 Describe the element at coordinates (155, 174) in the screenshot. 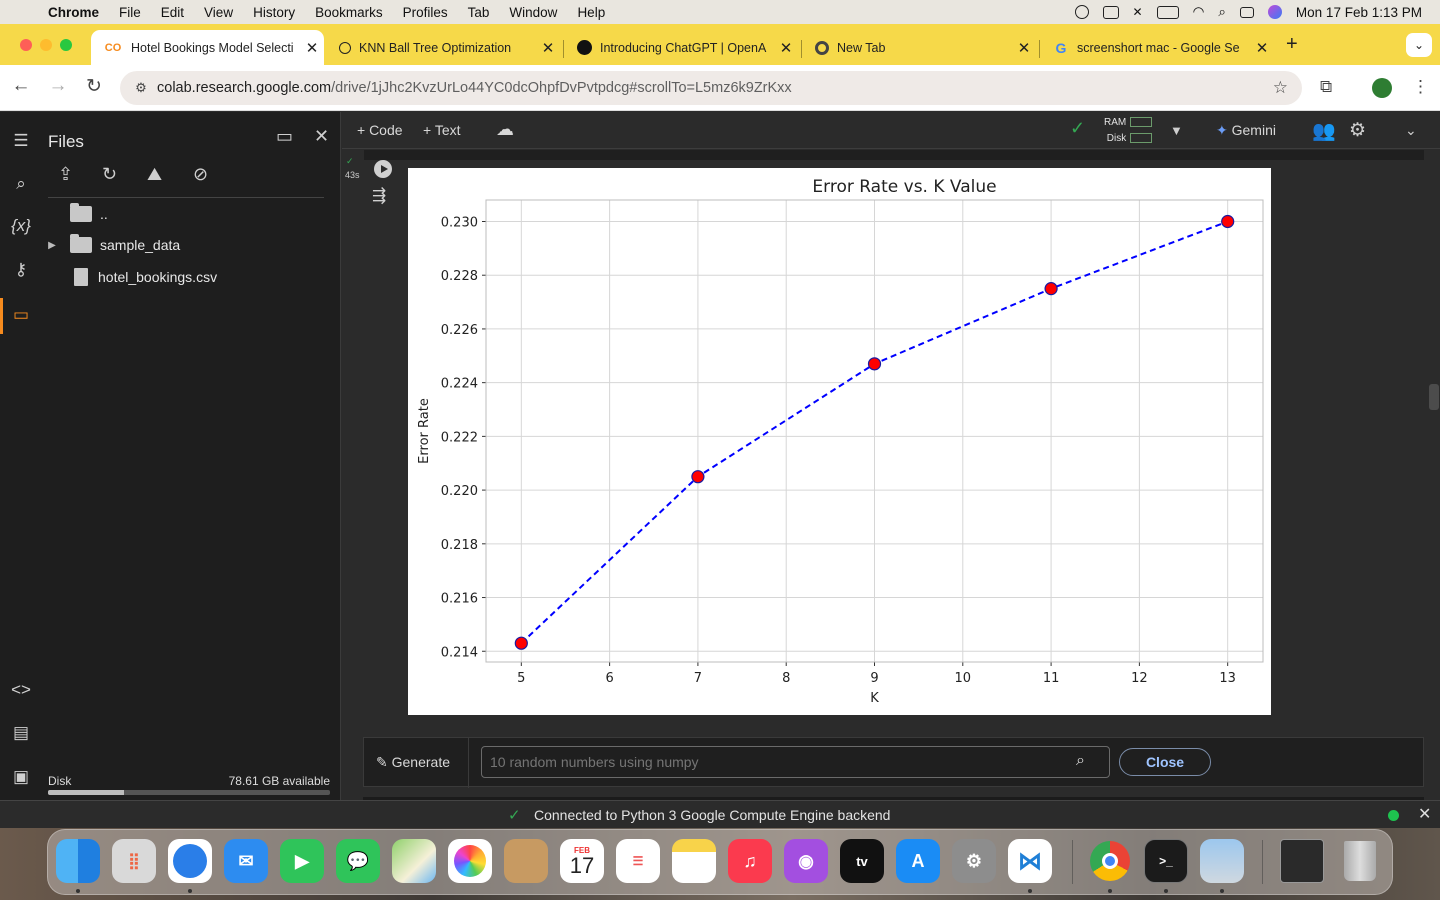

I see `mount-drive-icon: ⛰` at that location.